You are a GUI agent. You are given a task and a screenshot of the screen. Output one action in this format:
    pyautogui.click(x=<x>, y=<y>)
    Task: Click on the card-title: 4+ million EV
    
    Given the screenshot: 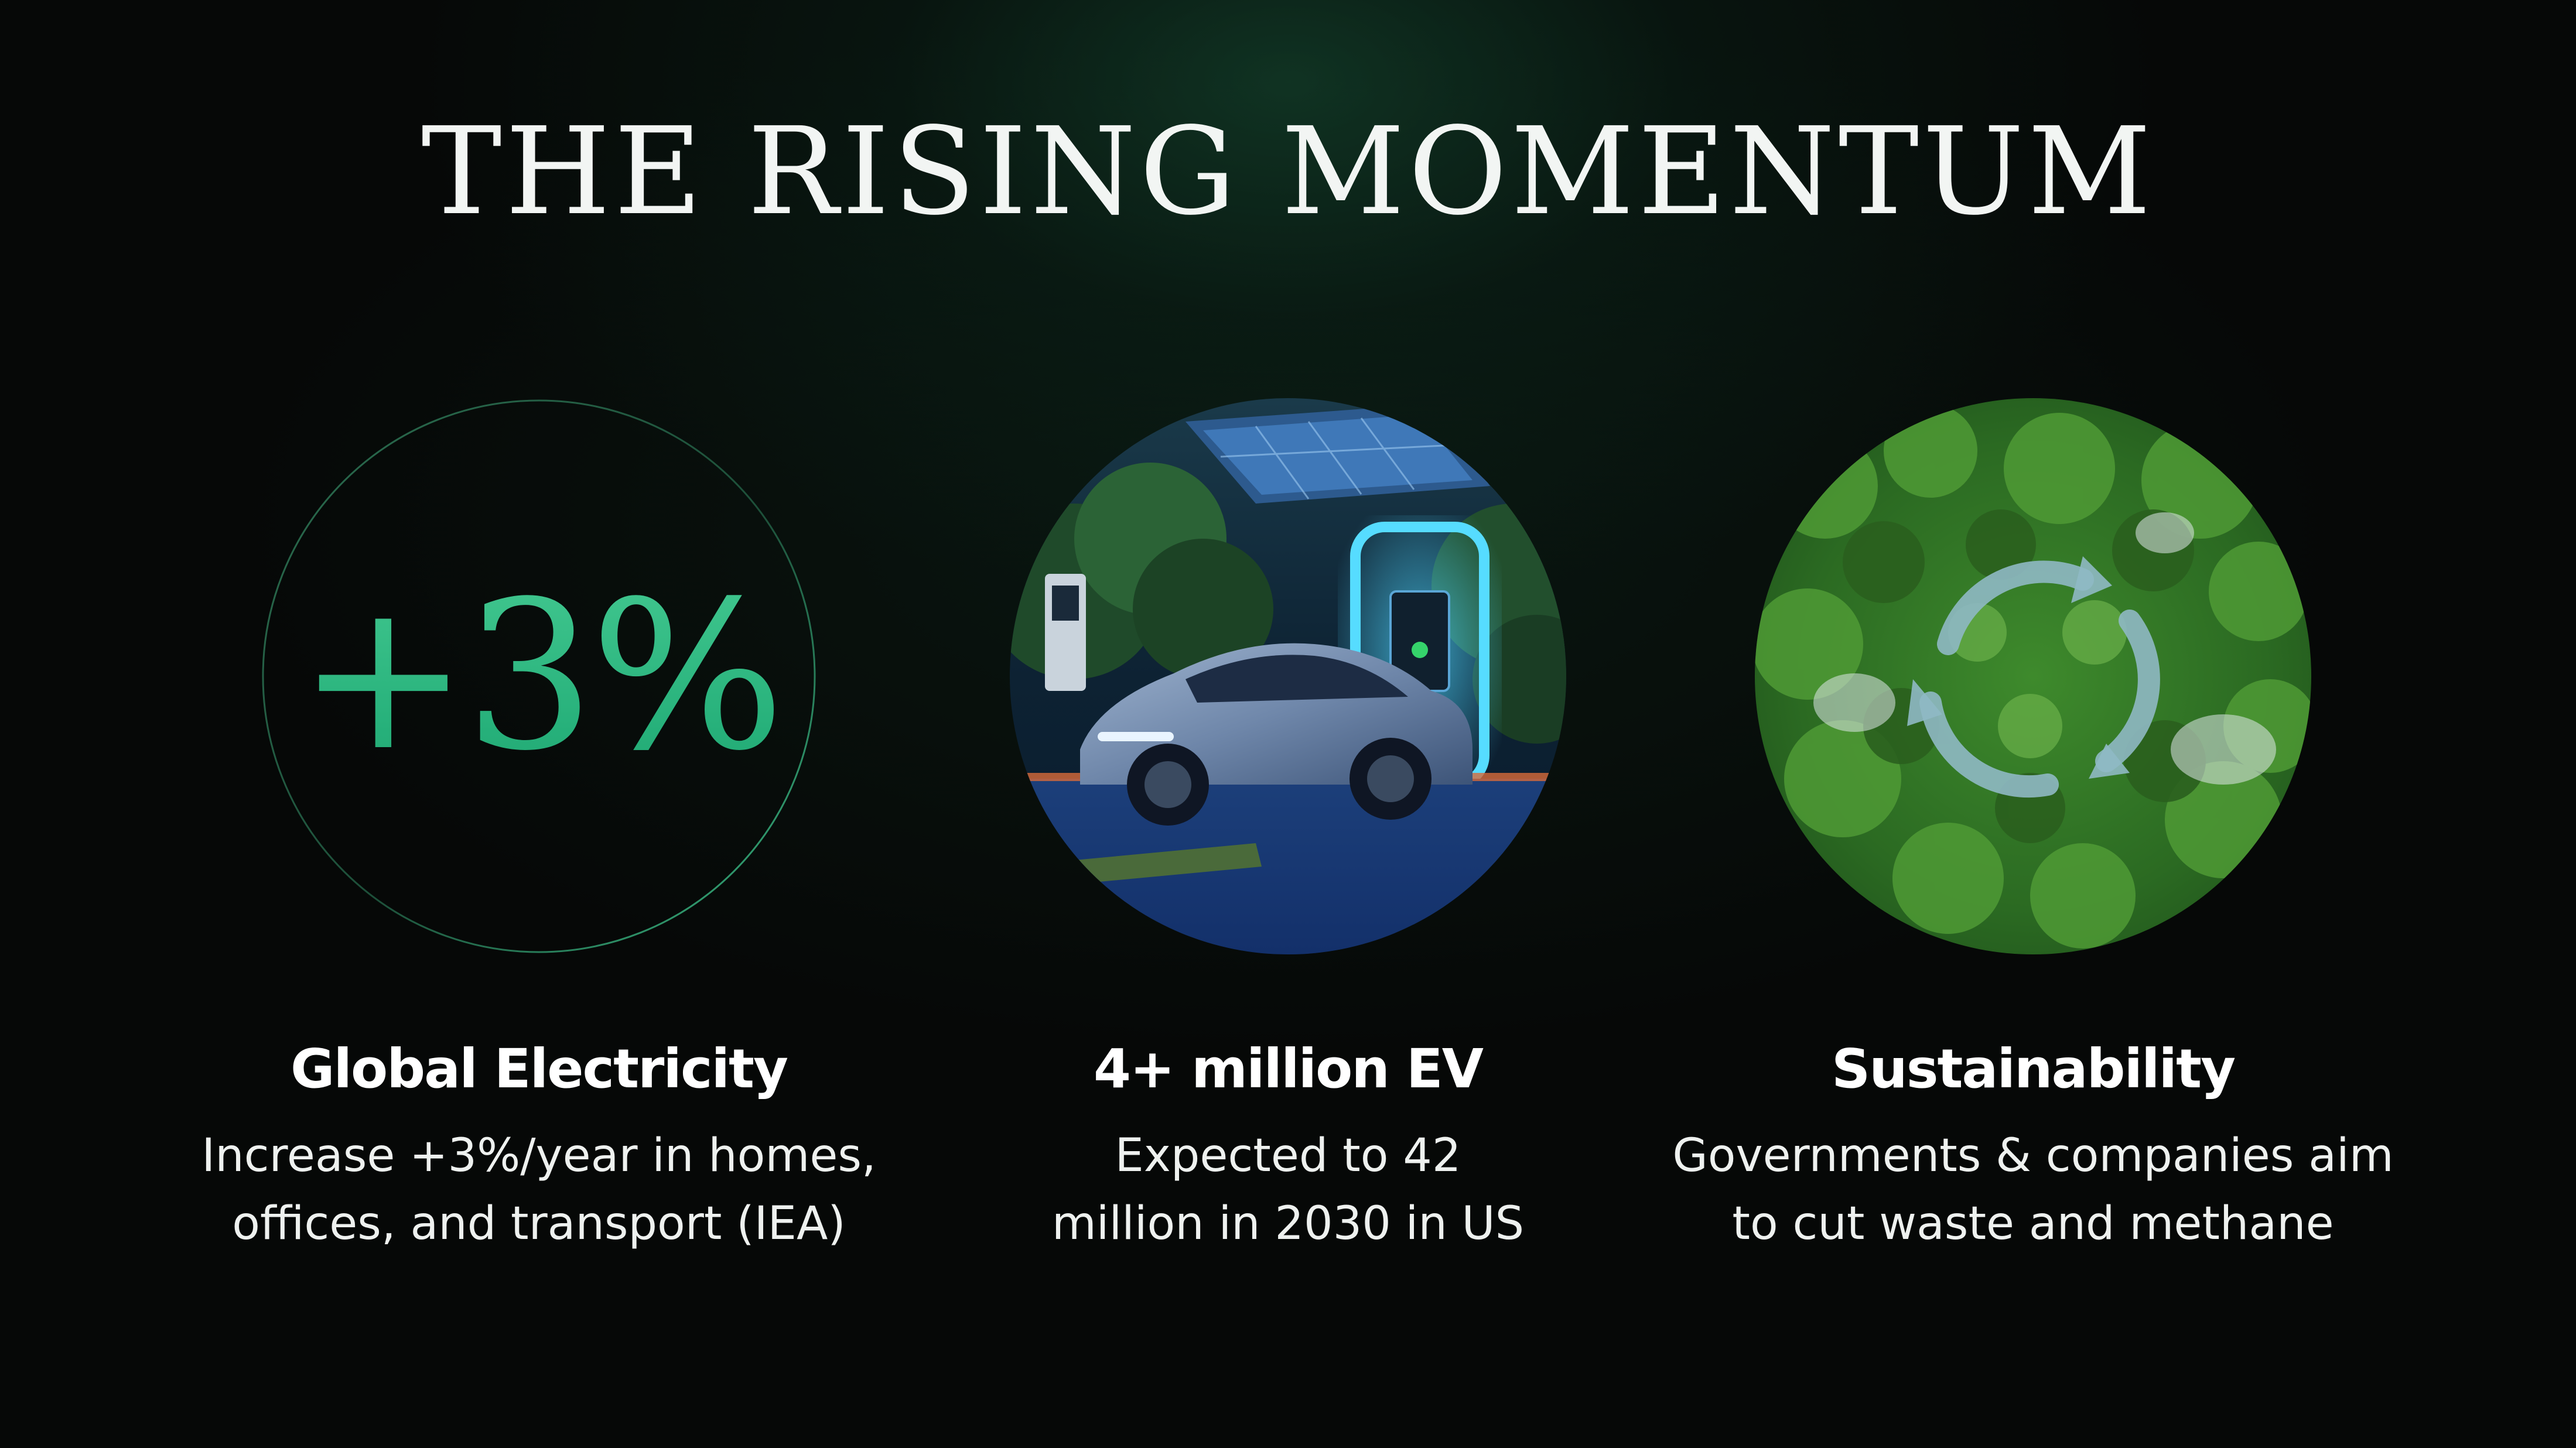 What is the action you would take?
    pyautogui.click(x=1289, y=1069)
    